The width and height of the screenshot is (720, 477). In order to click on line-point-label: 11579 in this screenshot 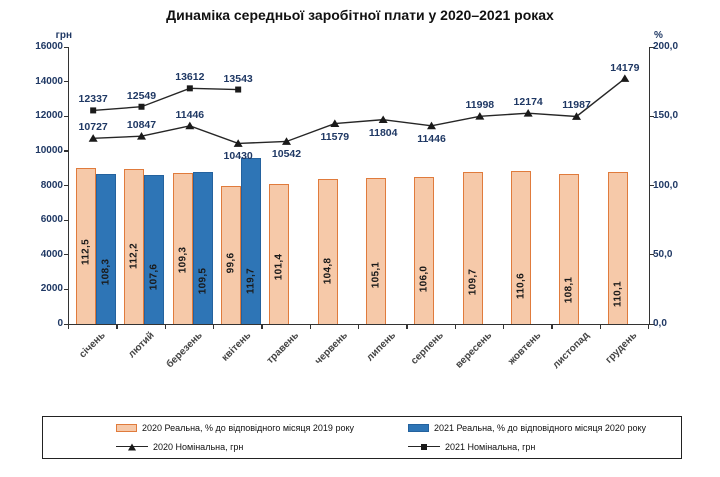, I will do `click(335, 136)`.